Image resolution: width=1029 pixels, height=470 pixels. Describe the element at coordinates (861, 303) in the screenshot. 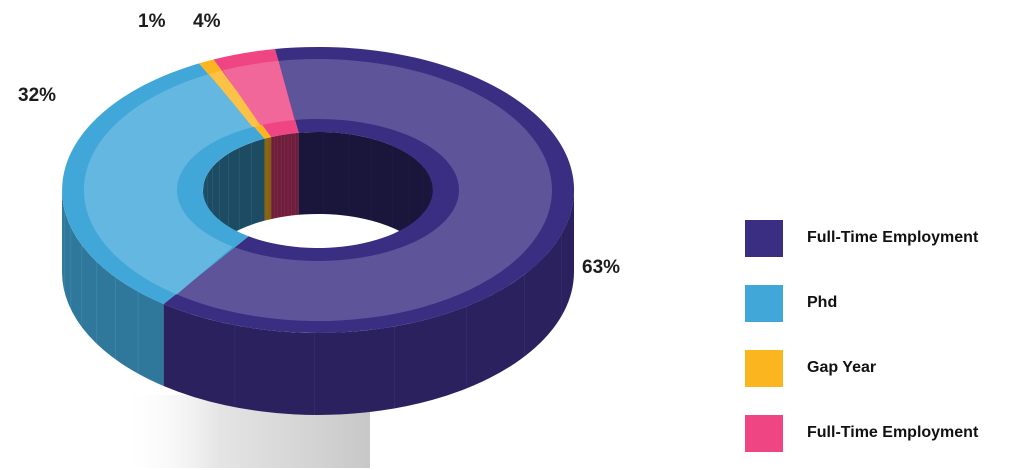

I see `legend-item-phd: Phd` at that location.